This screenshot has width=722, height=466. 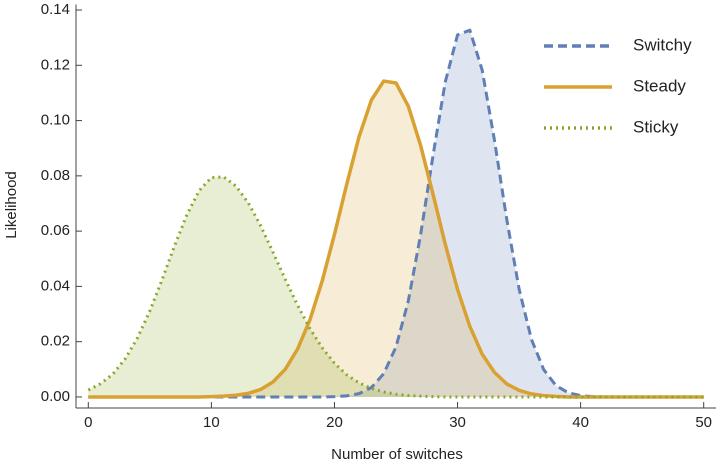 I want to click on x-axis-label: Number of switches, so click(x=397, y=454).